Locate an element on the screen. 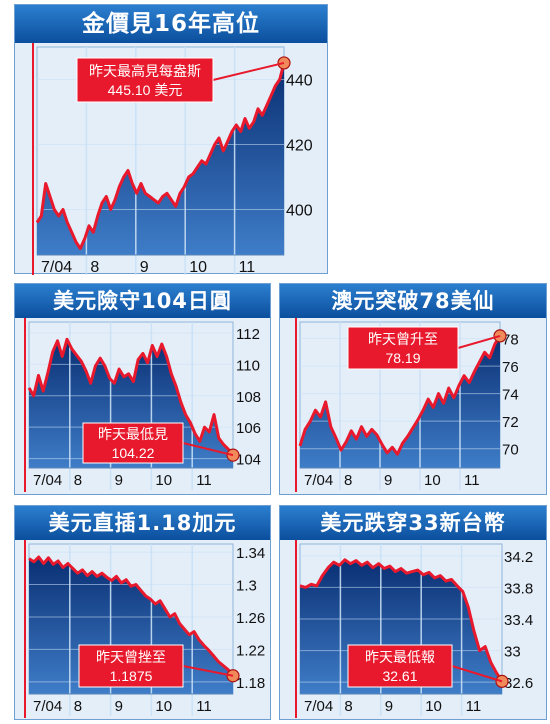  callout-line-2: 1.1875 is located at coordinates (131, 676).